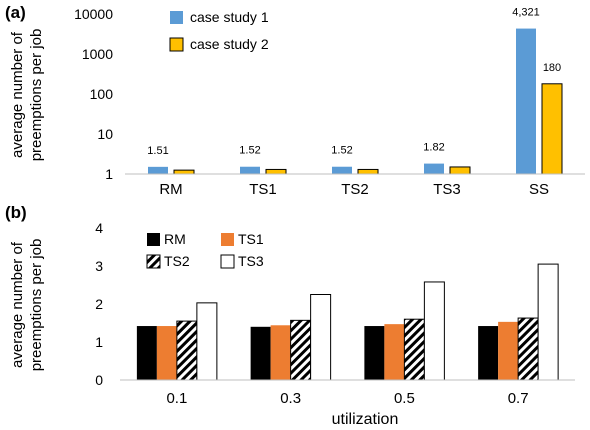 The height and width of the screenshot is (430, 590). What do you see at coordinates (176, 398) in the screenshot?
I see `chart-b-category-label: 0.1` at bounding box center [176, 398].